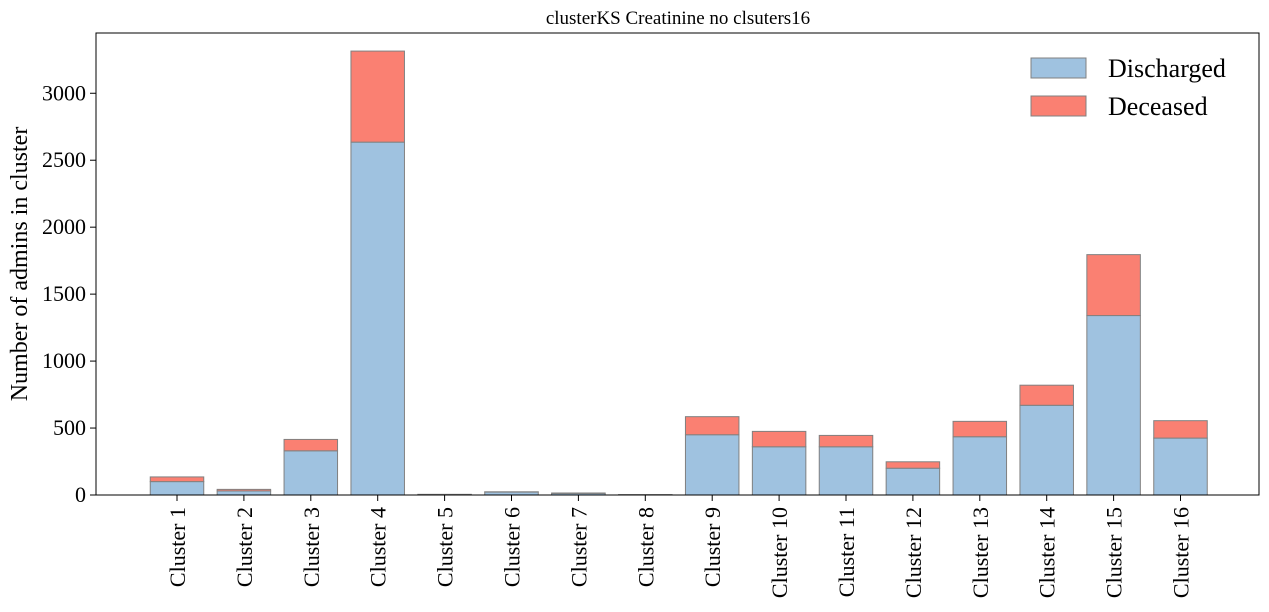 This screenshot has width=1269, height=612. What do you see at coordinates (80, 494) in the screenshot?
I see `y-tick-label: 0` at bounding box center [80, 494].